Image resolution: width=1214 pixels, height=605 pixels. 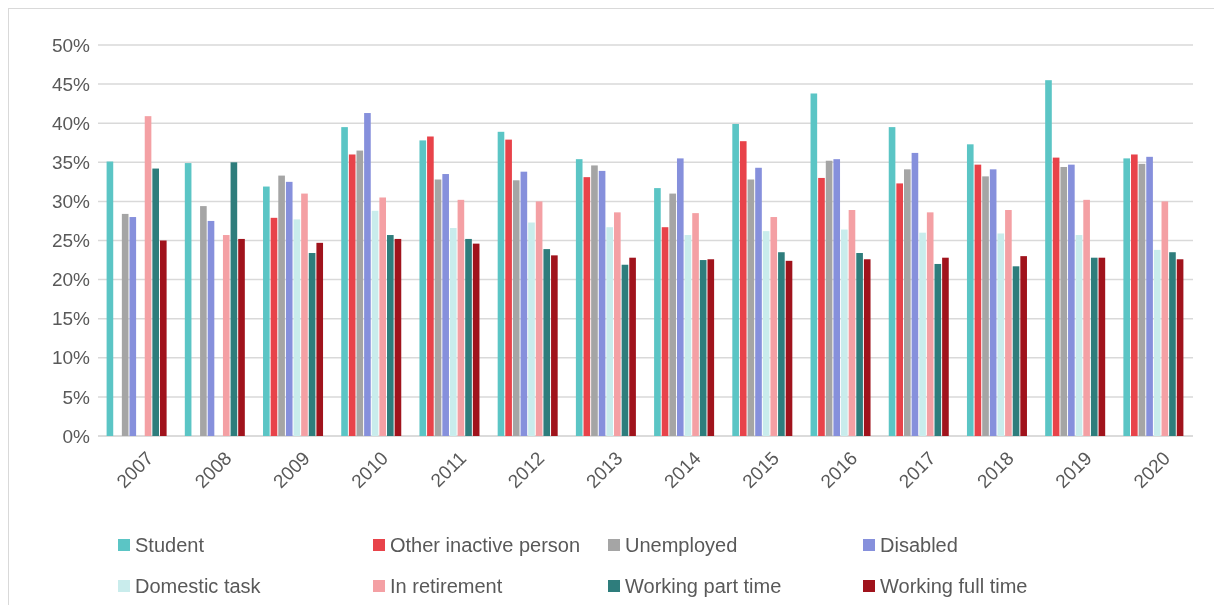 I want to click on y-tick-label: 30%, so click(x=71, y=202).